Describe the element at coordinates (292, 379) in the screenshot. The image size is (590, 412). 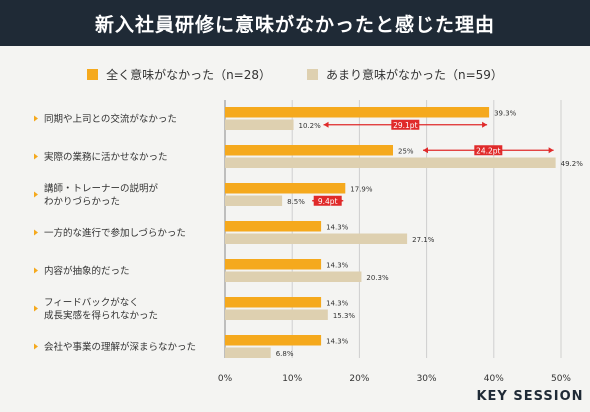
I see `x-tick-label: 10%` at that location.